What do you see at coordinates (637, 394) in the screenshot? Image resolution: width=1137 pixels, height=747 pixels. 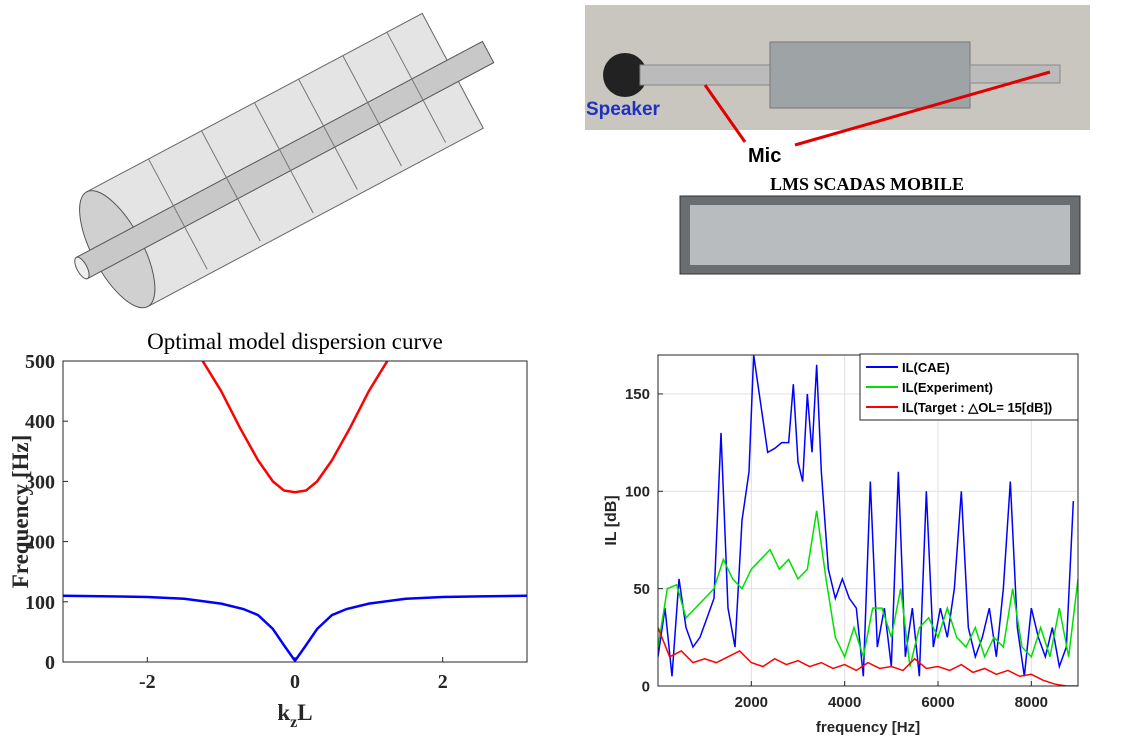 I see `y-tick-label: 150` at bounding box center [637, 394].